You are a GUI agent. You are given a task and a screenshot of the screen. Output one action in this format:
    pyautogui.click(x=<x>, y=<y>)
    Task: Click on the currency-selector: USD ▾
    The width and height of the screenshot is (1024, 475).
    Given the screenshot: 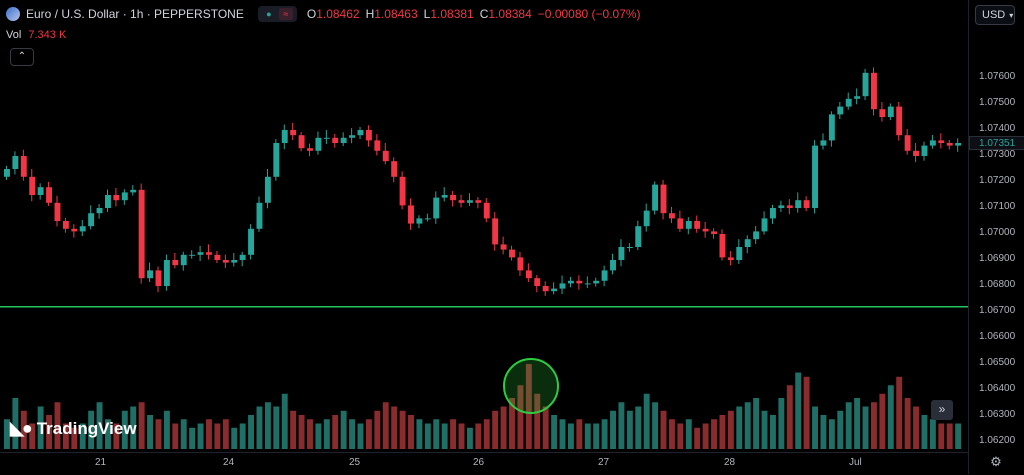 What is the action you would take?
    pyautogui.click(x=995, y=15)
    